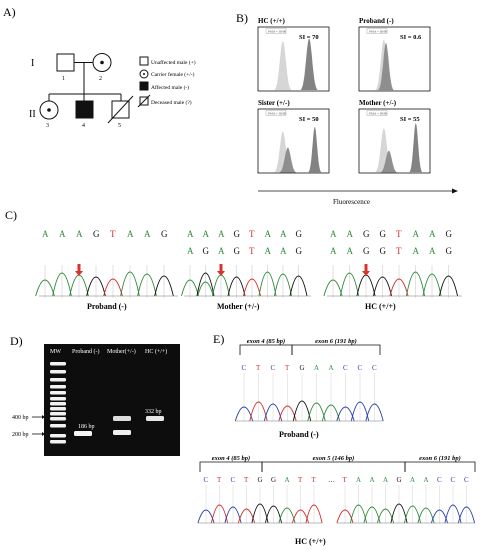 This screenshot has height=550, width=493. What do you see at coordinates (218, 339) in the screenshot?
I see `panel-e-label: E)` at bounding box center [218, 339].